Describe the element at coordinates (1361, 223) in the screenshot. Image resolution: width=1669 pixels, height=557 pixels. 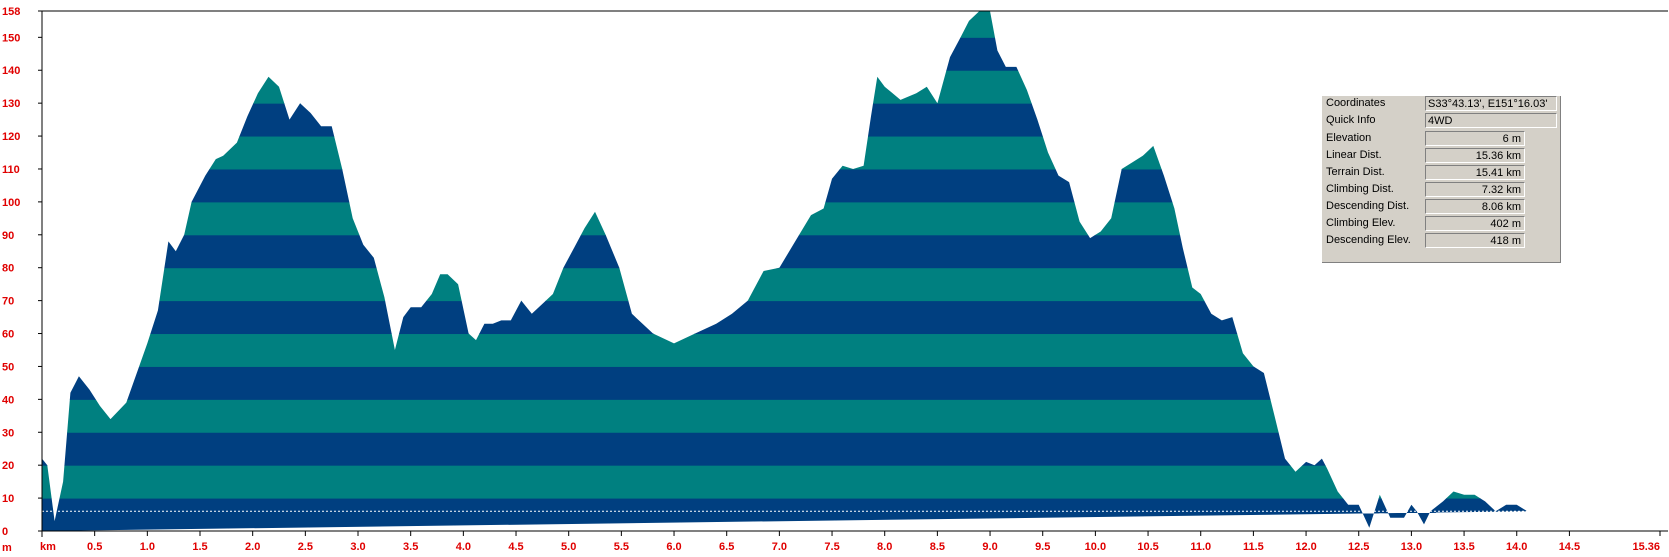
I see `info-label: Climbing Elev.` at that location.